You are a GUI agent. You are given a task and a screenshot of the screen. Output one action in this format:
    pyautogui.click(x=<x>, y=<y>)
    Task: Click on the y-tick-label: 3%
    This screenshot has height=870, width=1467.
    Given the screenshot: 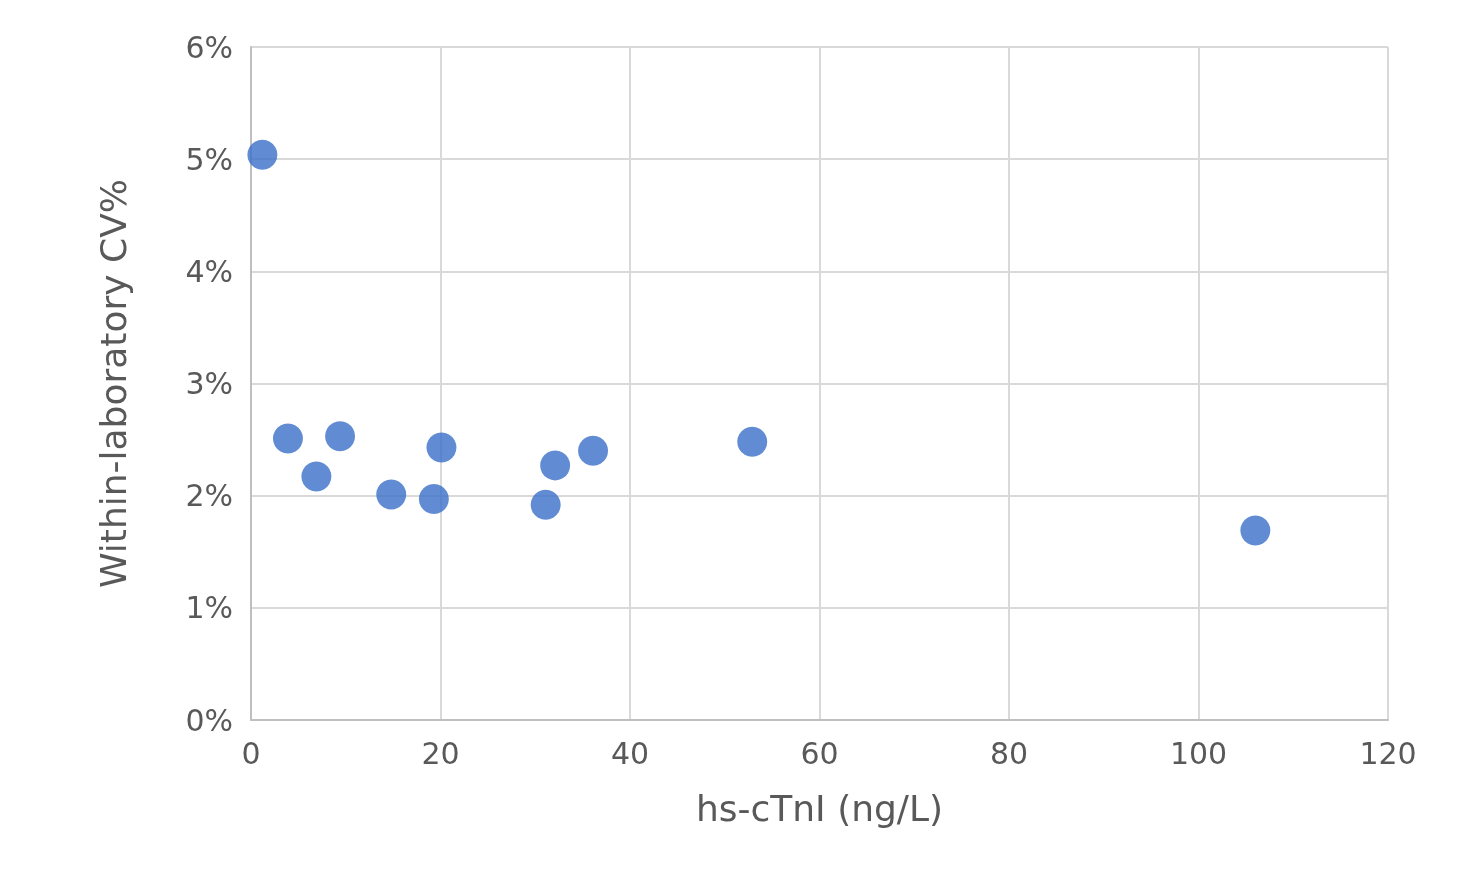 What is the action you would take?
    pyautogui.click(x=209, y=383)
    